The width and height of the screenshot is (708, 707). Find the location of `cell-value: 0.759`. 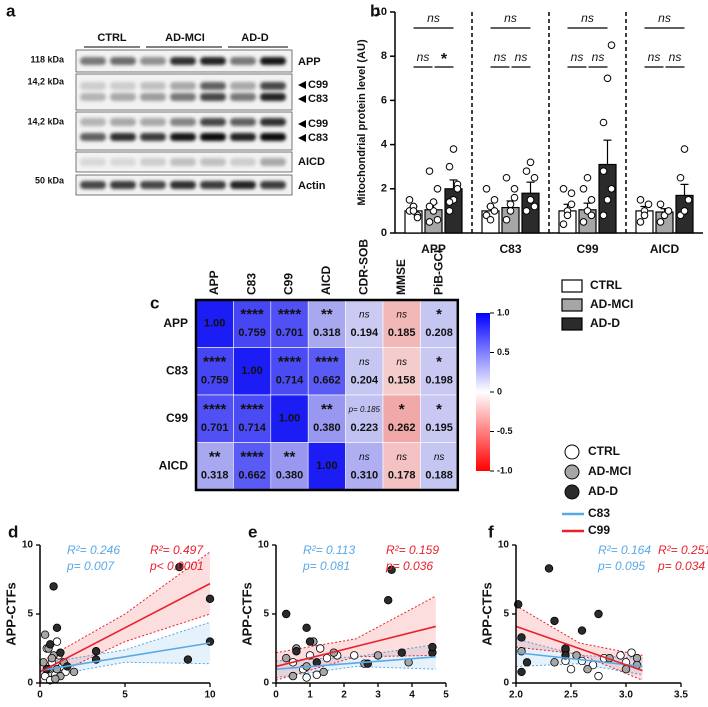

cell-value: 0.759 is located at coordinates (215, 380).